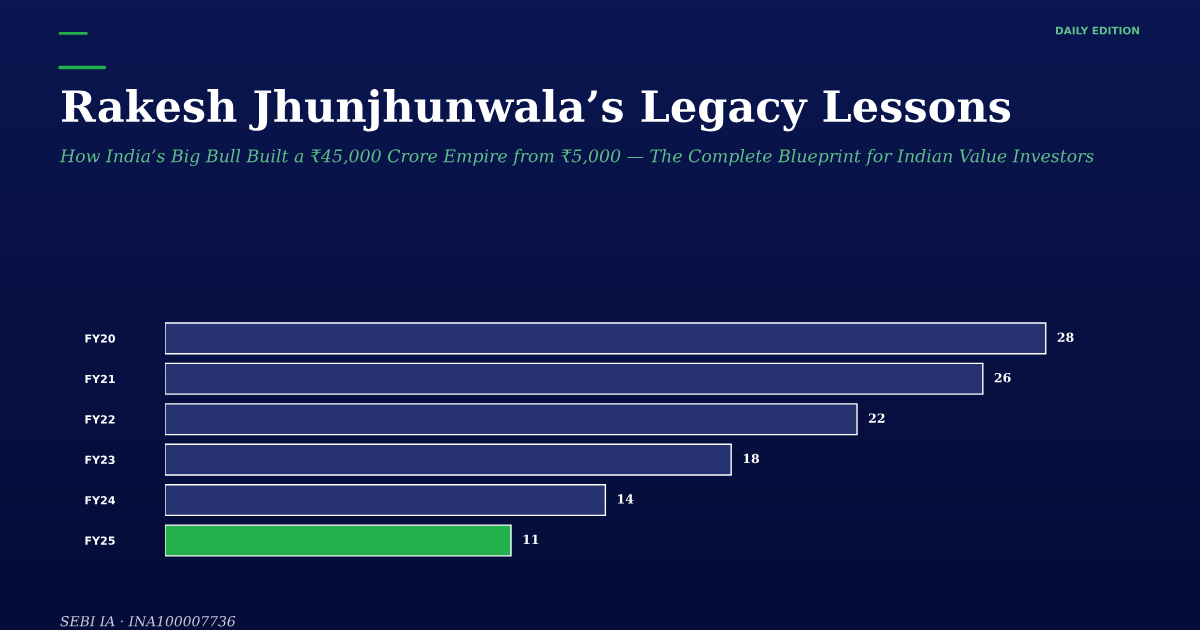 This screenshot has height=630, width=1200. Describe the element at coordinates (100, 419) in the screenshot. I see `y-tick-label: FY22` at that location.